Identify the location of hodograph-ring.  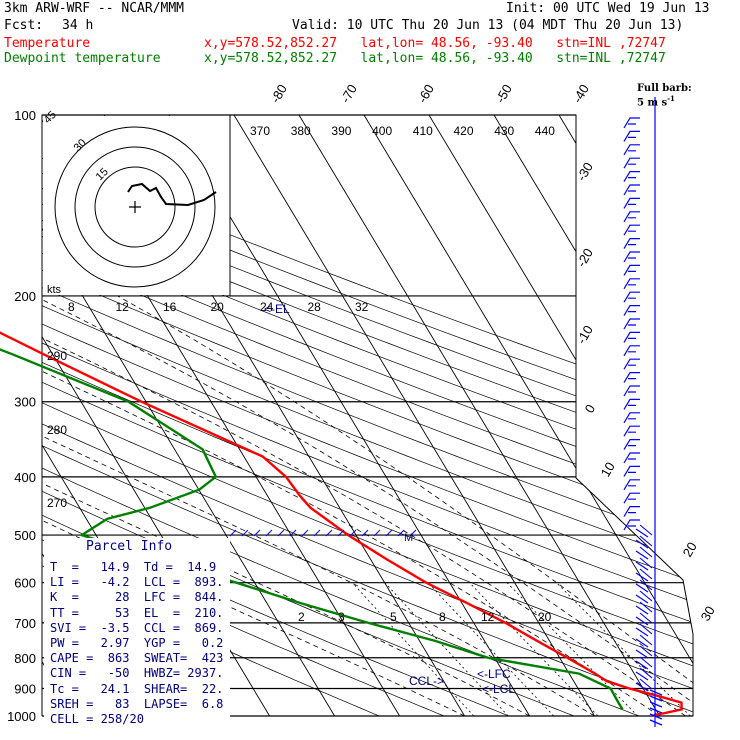
(135, 207).